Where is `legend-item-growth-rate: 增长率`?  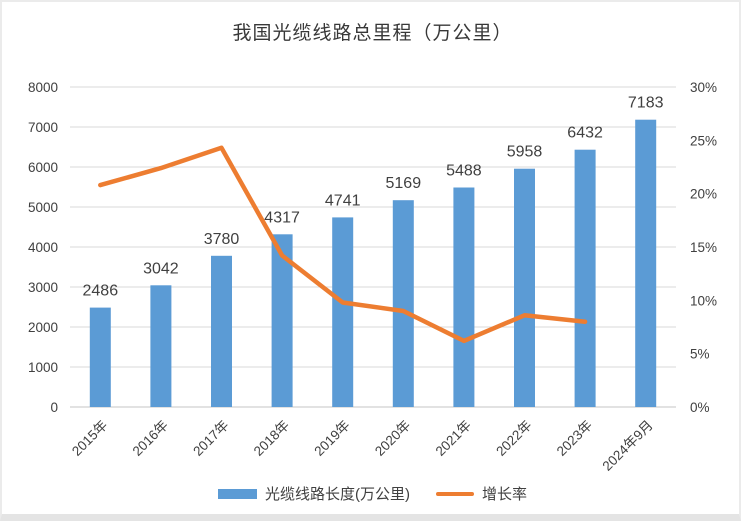
legend-item-growth-rate: 增长率 is located at coordinates (481, 493).